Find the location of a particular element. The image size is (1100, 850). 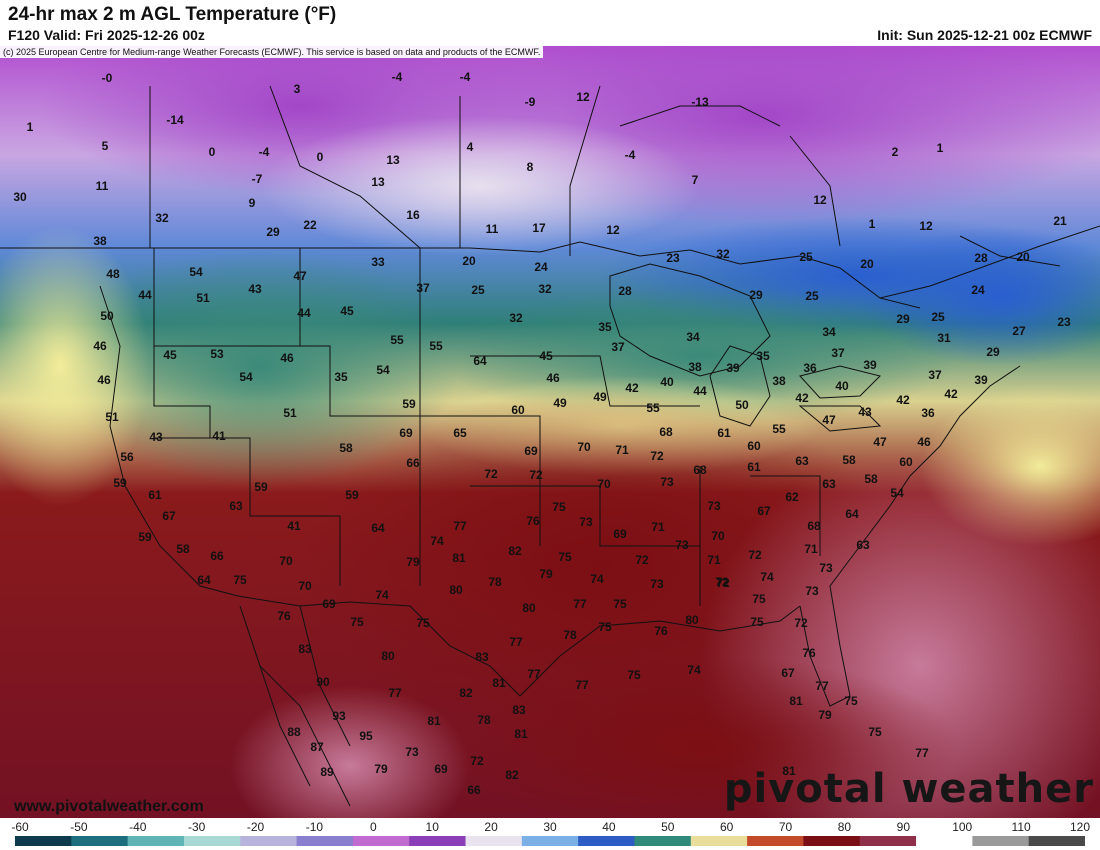

colorbar-tick-label: 10 is located at coordinates (432, 827).